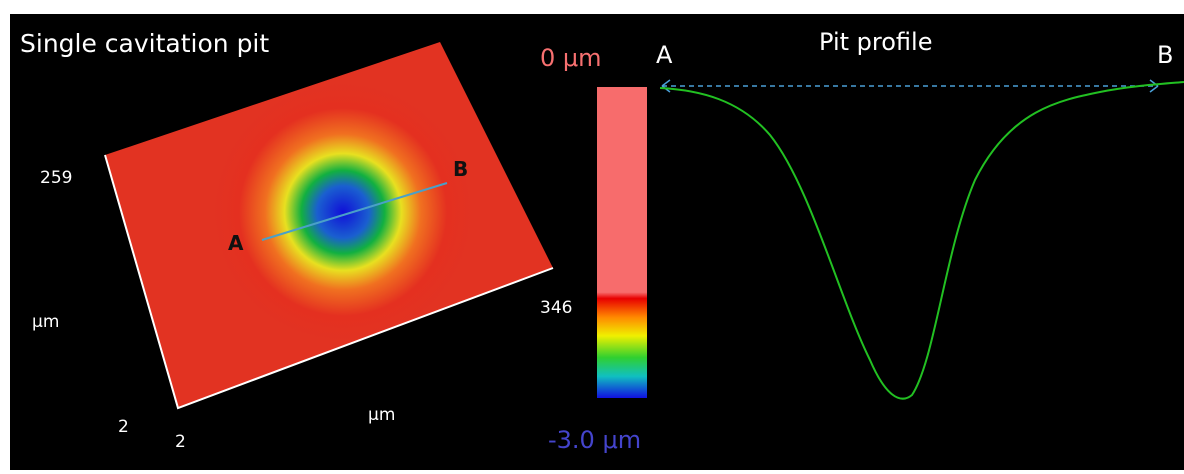  I want to click on section-line, so click(354, 211).